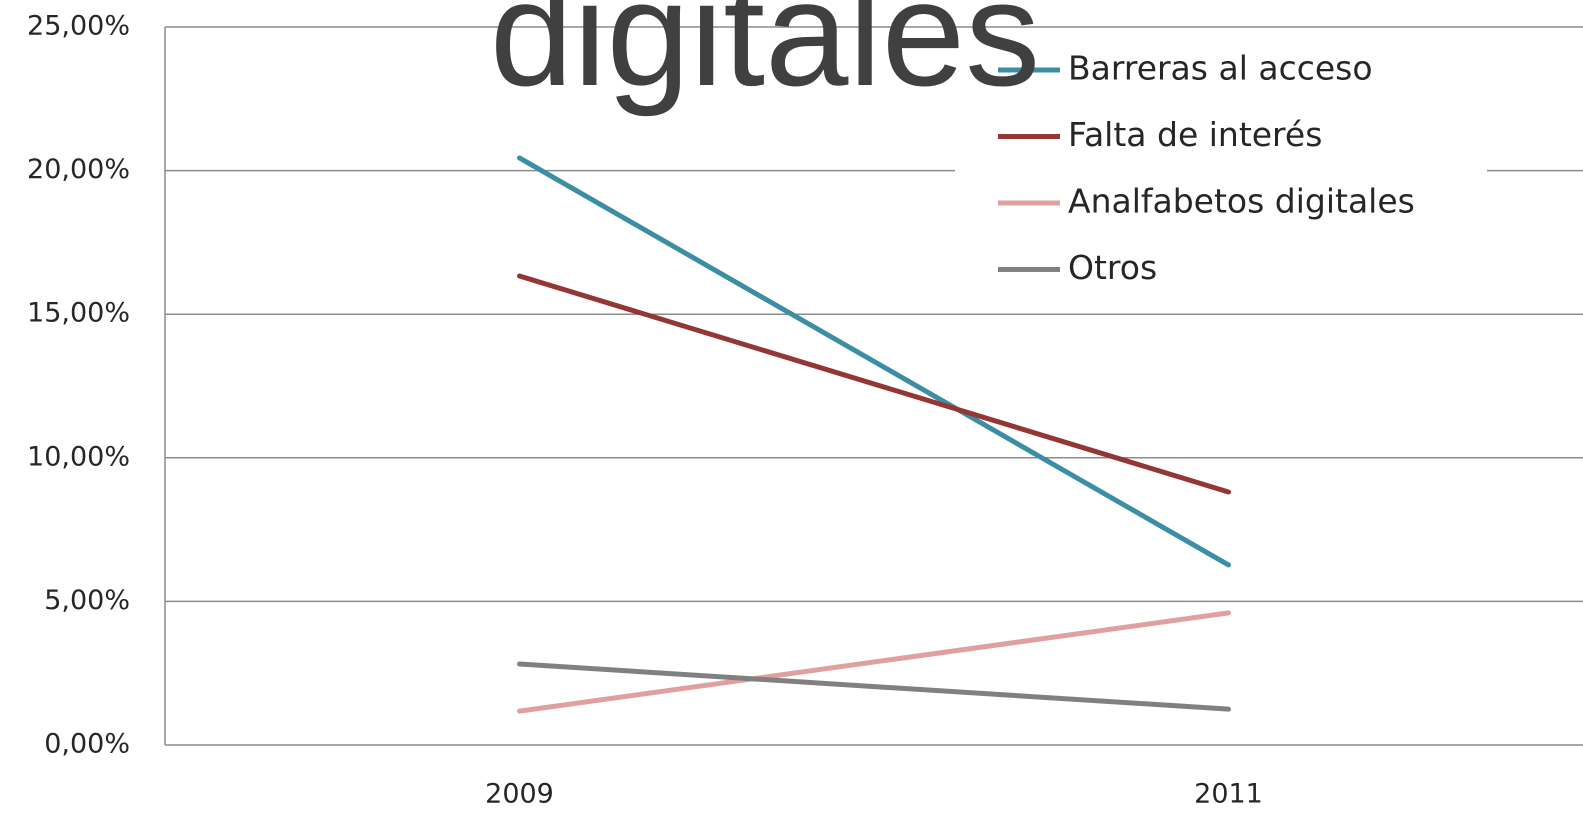 The width and height of the screenshot is (1583, 818). I want to click on y-tick-label: 10,00%, so click(78, 456).